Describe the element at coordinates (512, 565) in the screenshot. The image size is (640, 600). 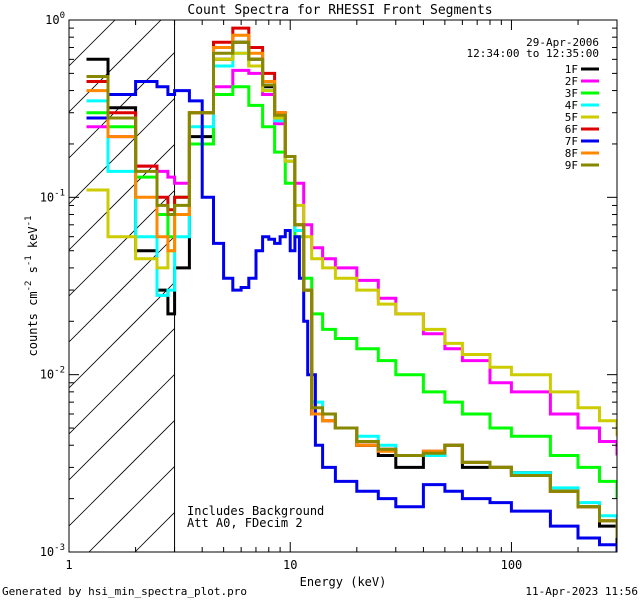
I see `x-tick-label: 100` at that location.